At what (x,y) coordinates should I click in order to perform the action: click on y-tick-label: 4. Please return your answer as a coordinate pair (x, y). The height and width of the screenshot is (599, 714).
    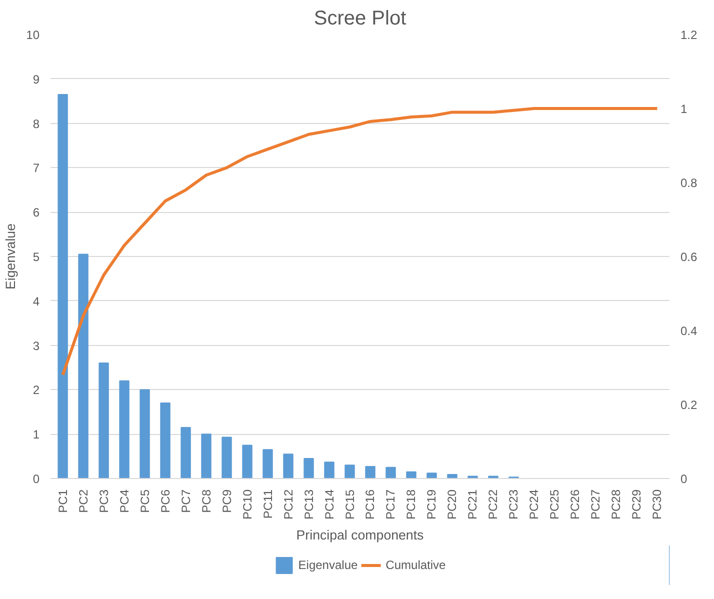
    Looking at the image, I should click on (36, 301).